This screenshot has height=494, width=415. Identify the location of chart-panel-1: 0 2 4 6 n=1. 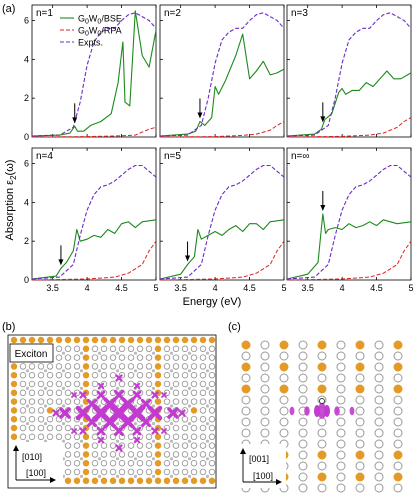
(90, 73).